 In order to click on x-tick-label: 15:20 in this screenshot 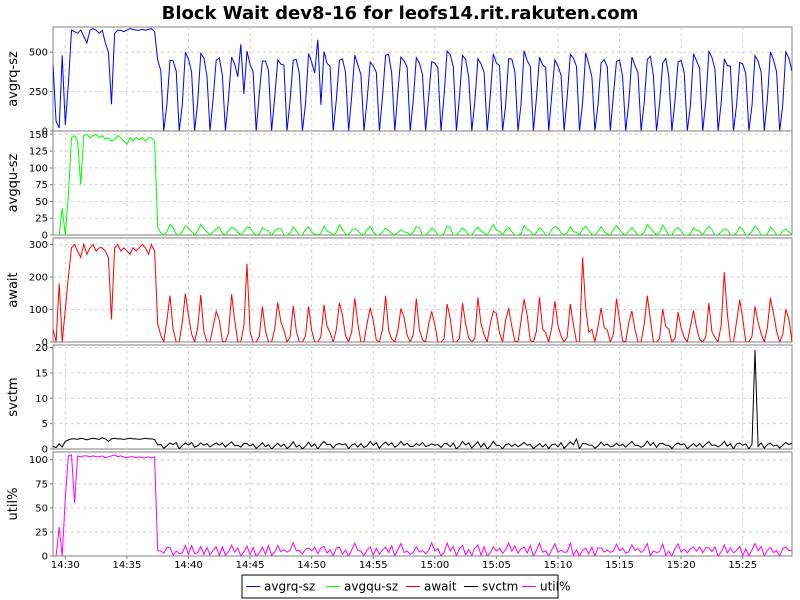, I will do `click(681, 565)`.